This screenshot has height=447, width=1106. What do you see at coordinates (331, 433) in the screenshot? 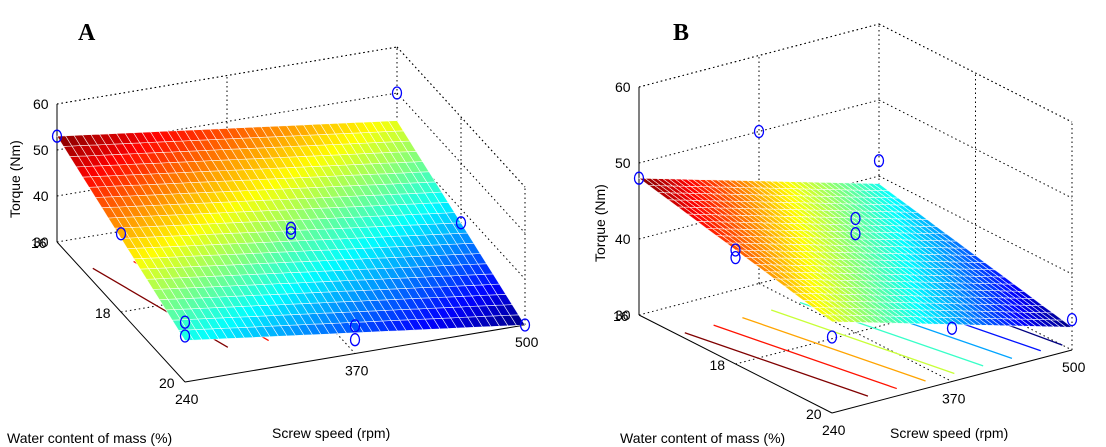
I see `panel-a-xlabel: Screw speed (rpm)` at bounding box center [331, 433].